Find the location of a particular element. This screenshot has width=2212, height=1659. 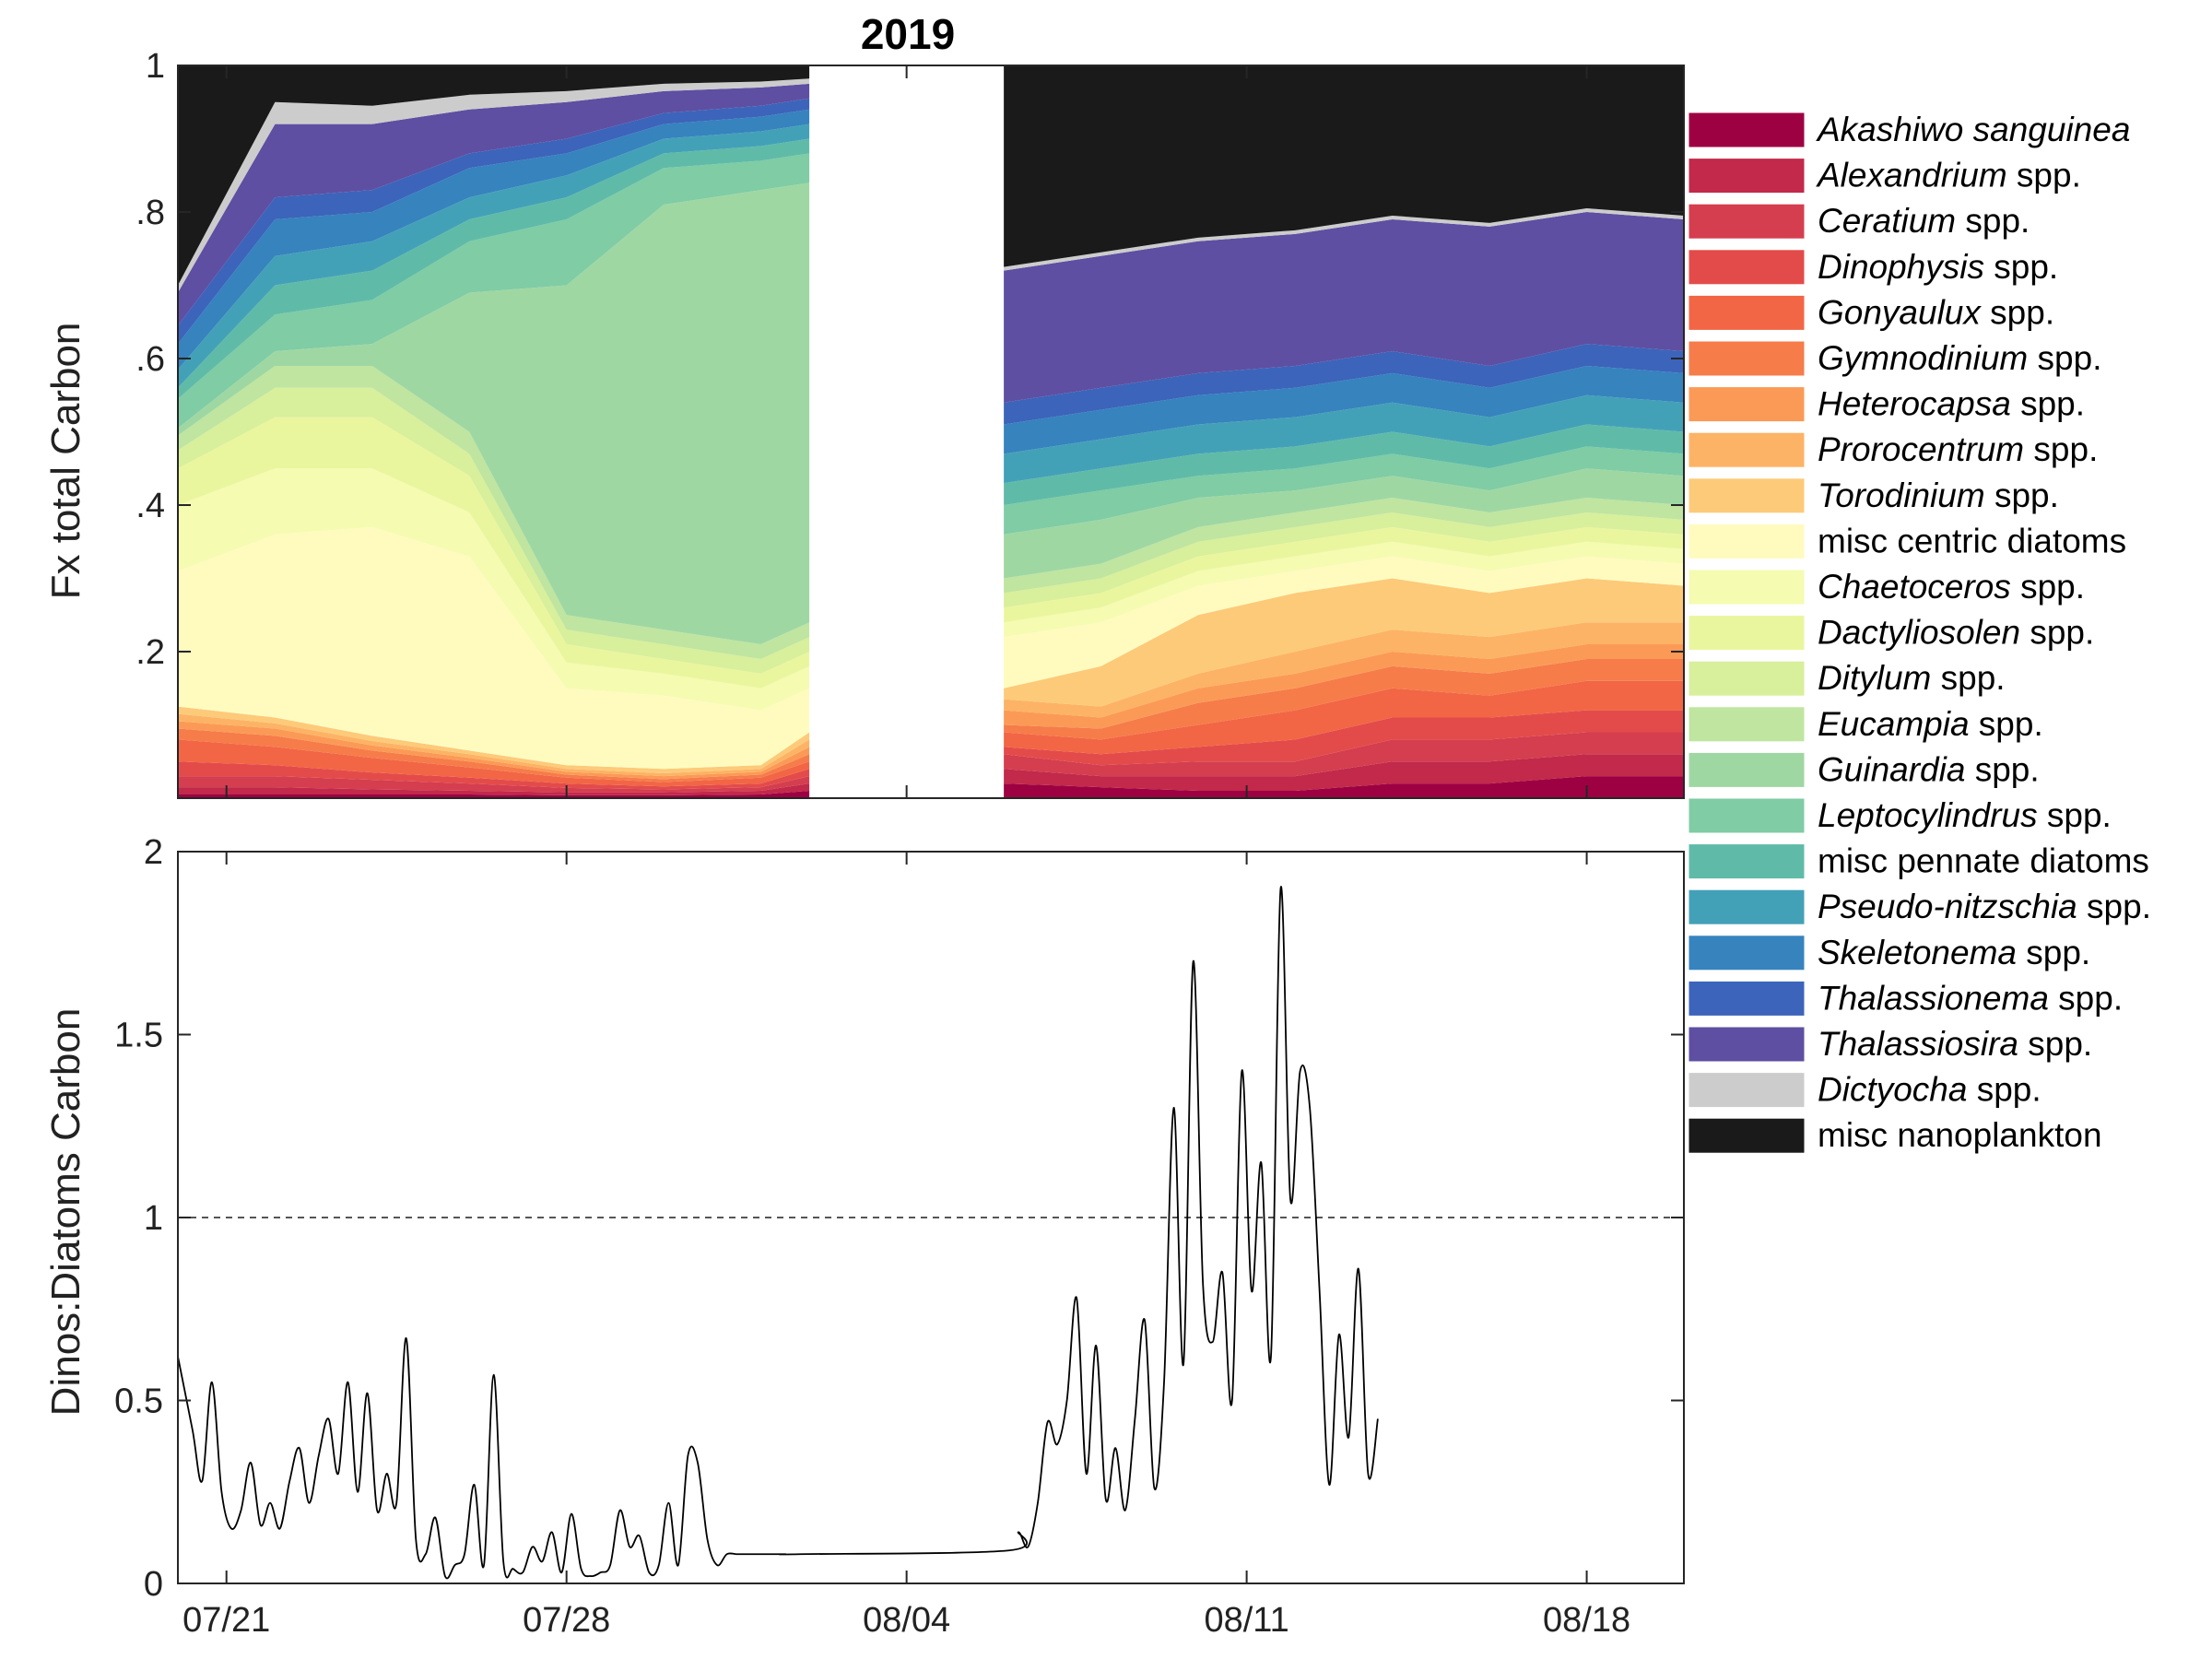

area-torodinium-spp--seg1 is located at coordinates (1344, 642).